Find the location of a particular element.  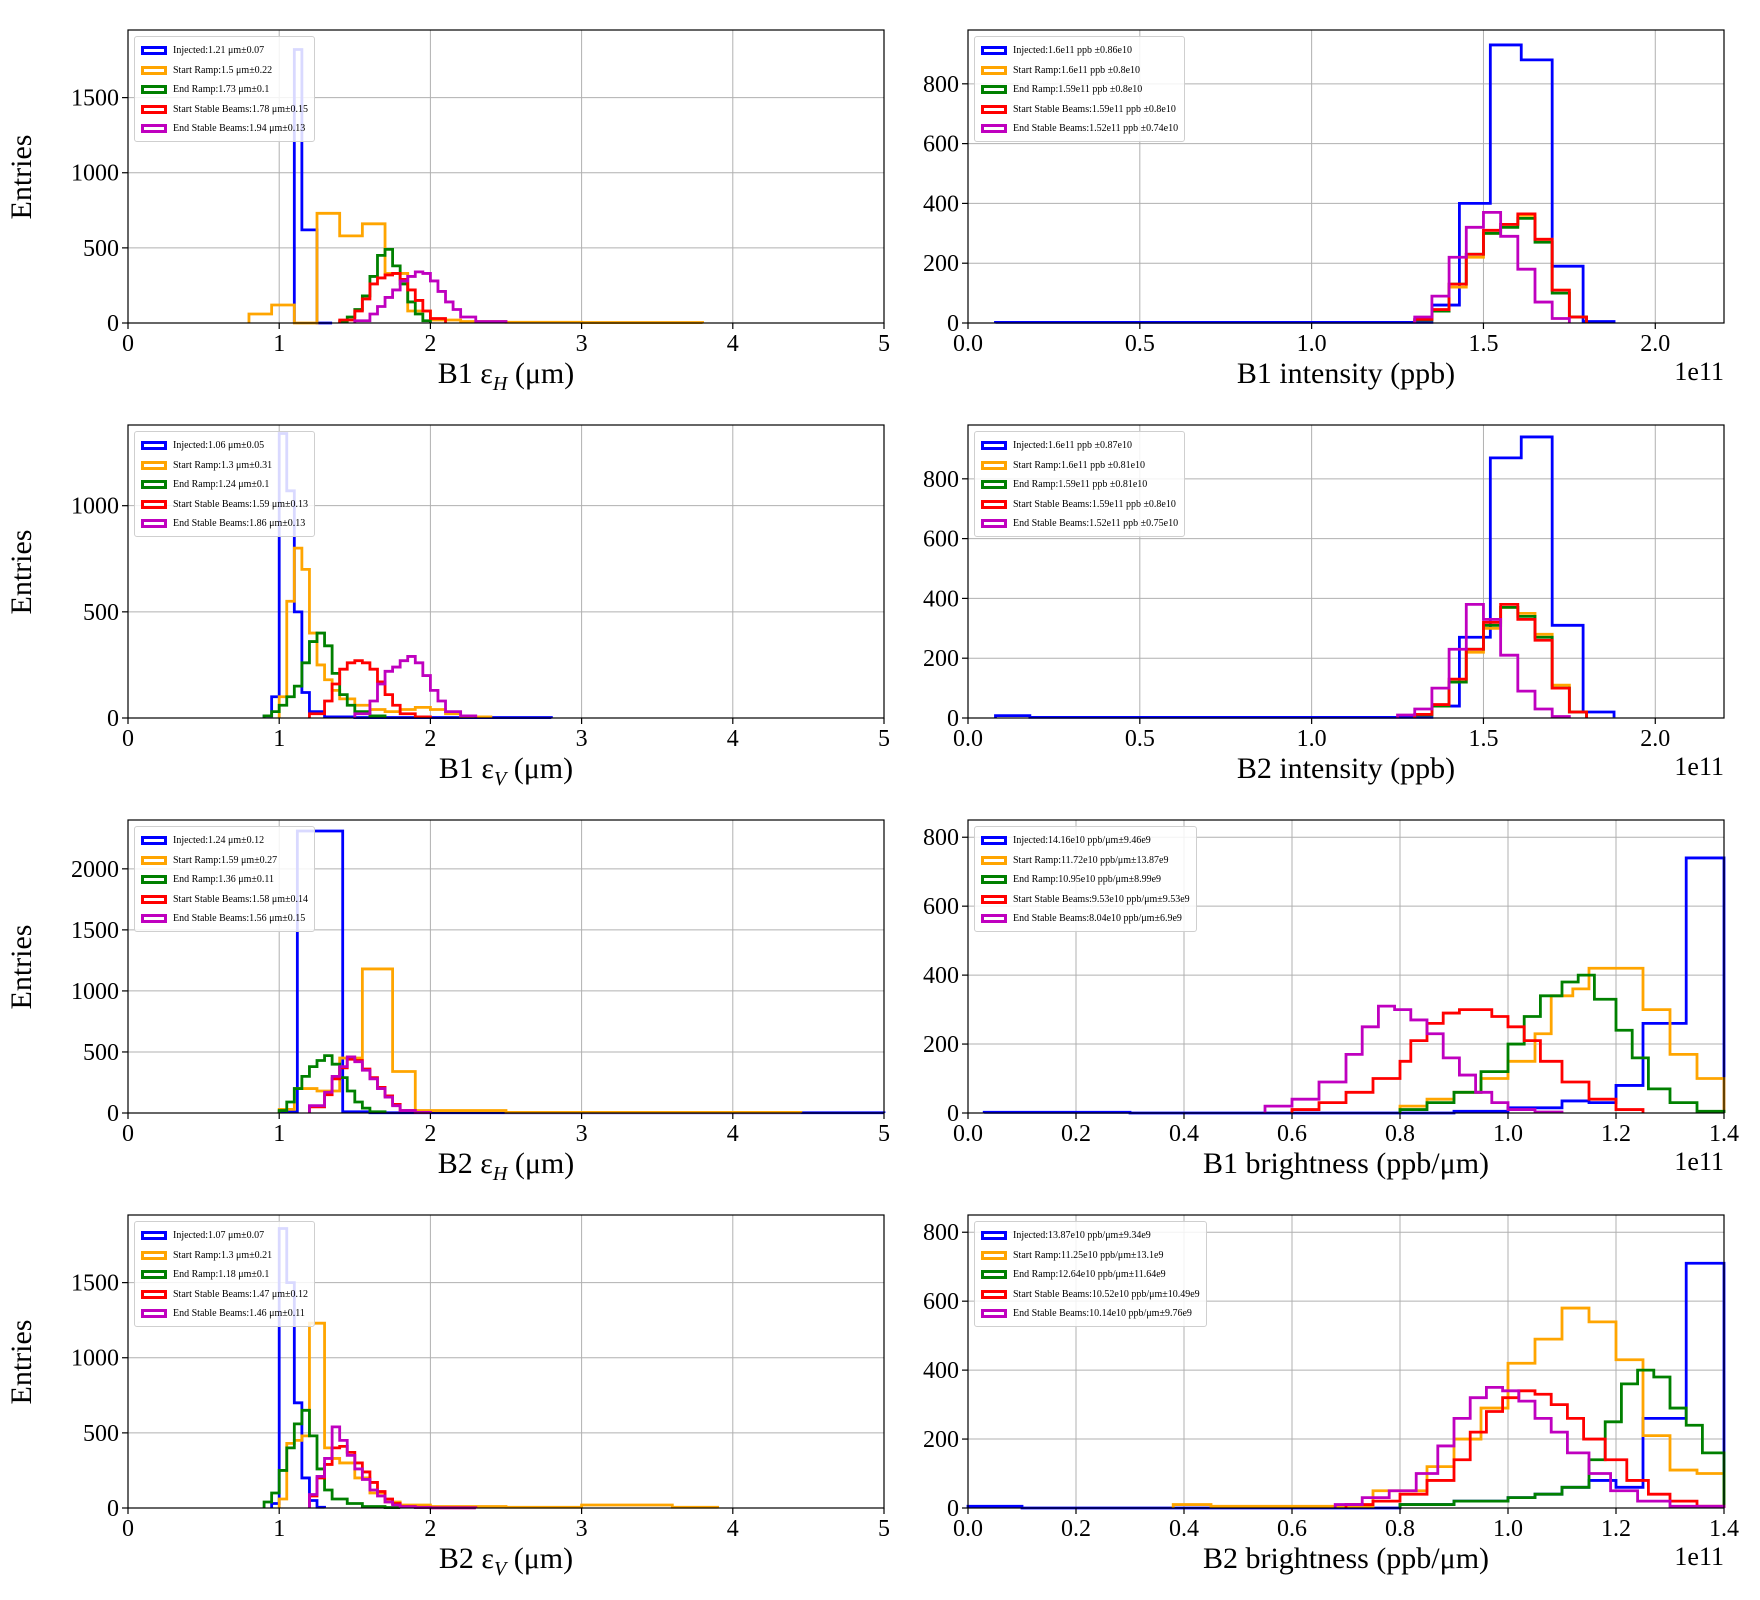

legend-entry: Start Stable Beams:1.78 μm±0.15 is located at coordinates (224, 110).